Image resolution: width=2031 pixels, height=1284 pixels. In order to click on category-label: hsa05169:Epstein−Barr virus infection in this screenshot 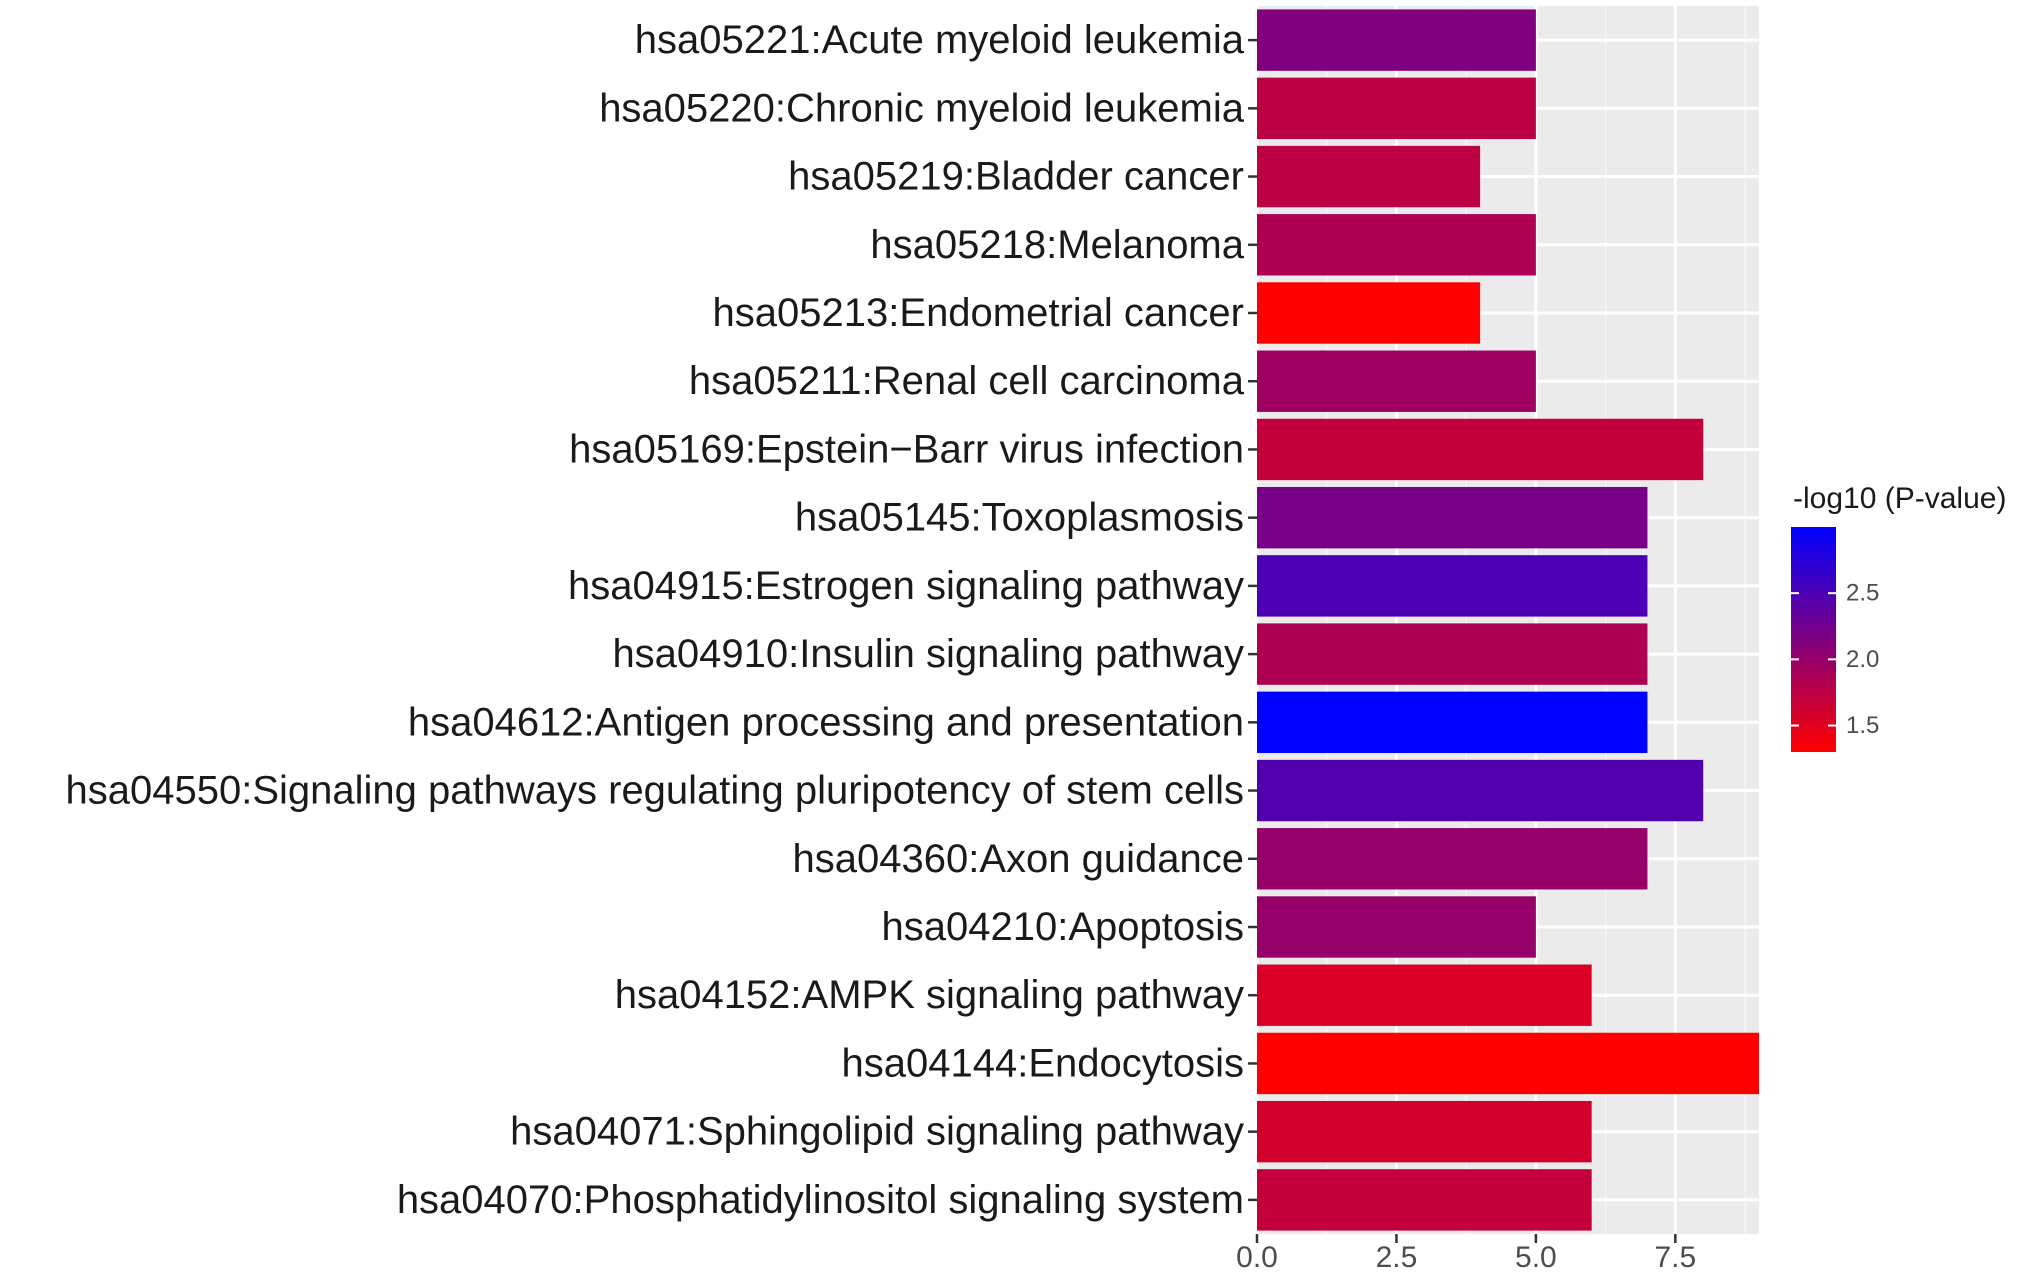, I will do `click(906, 449)`.